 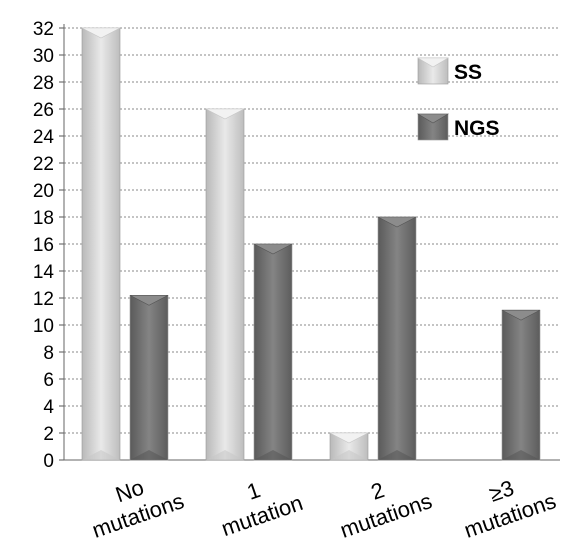 I want to click on y-tick-label: 26, so click(x=43, y=110).